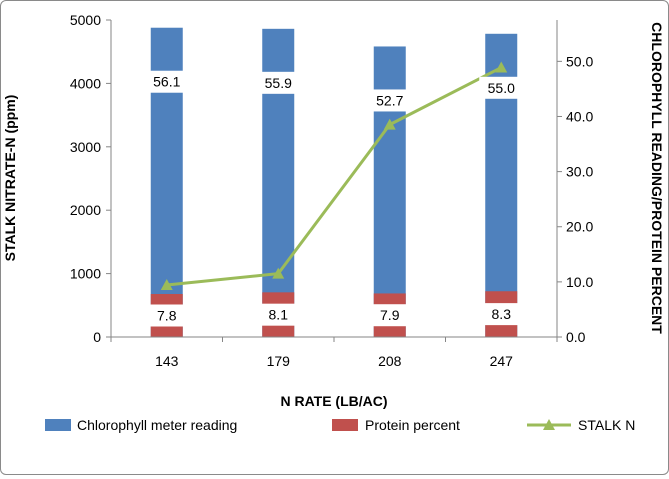  Describe the element at coordinates (579, 227) in the screenshot. I see `y2-tick-label: 20.0` at that location.